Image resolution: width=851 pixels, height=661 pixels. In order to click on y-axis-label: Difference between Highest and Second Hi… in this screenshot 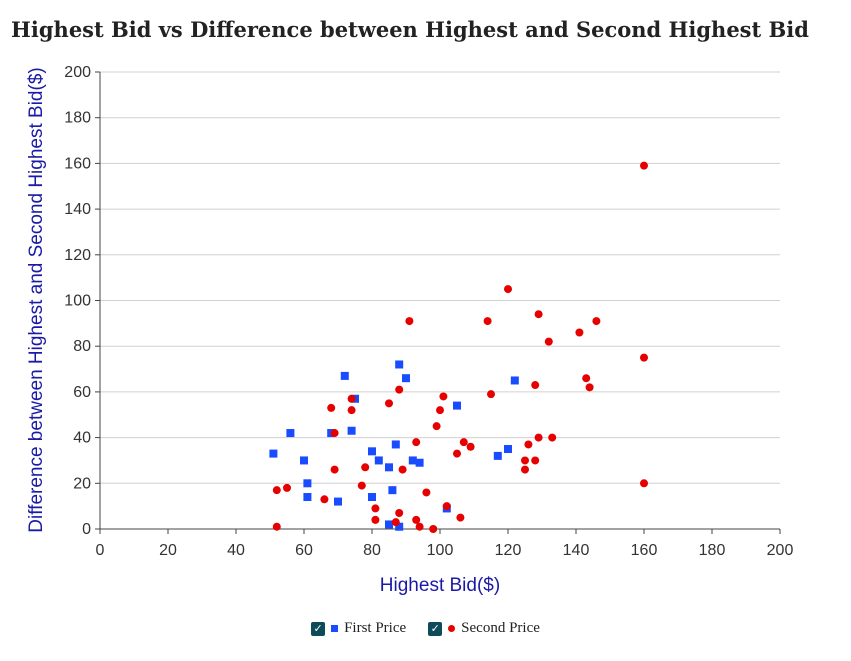, I will do `click(36, 299)`.